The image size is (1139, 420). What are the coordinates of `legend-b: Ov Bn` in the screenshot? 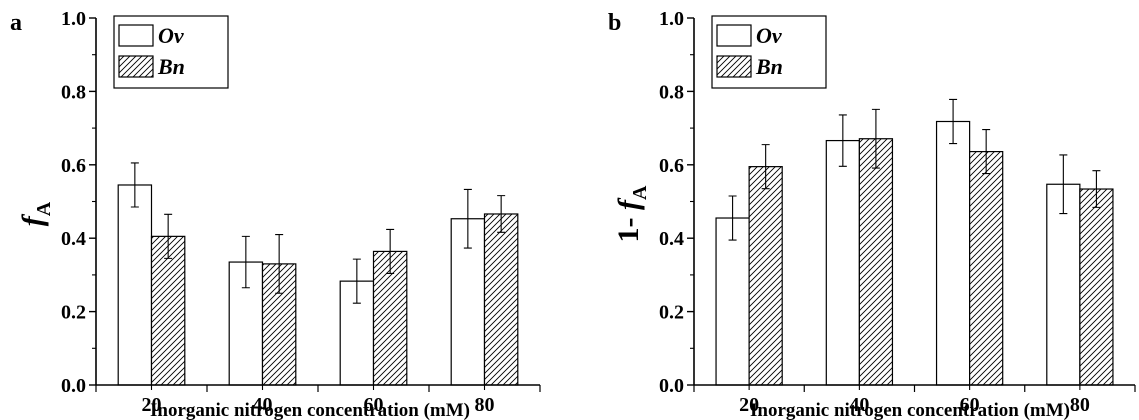 It's located at (769, 52).